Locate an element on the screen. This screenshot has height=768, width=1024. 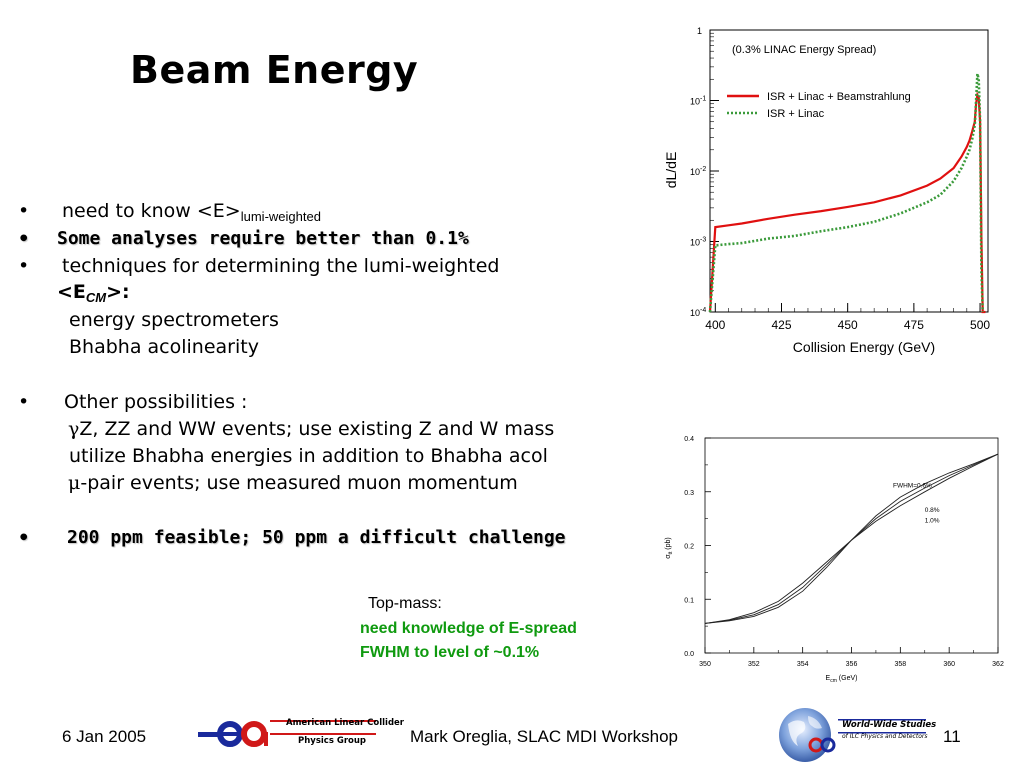
topmass-label: Top-mass: is located at coordinates (405, 603).